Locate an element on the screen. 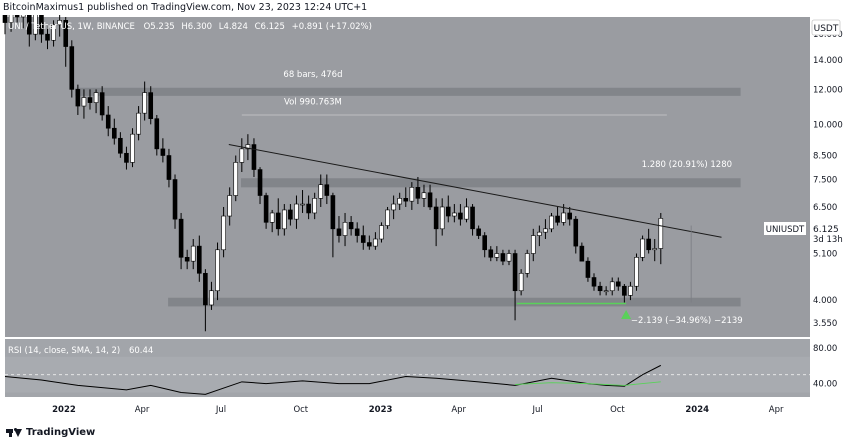  time-tick-label: 2022 is located at coordinates (64, 410).